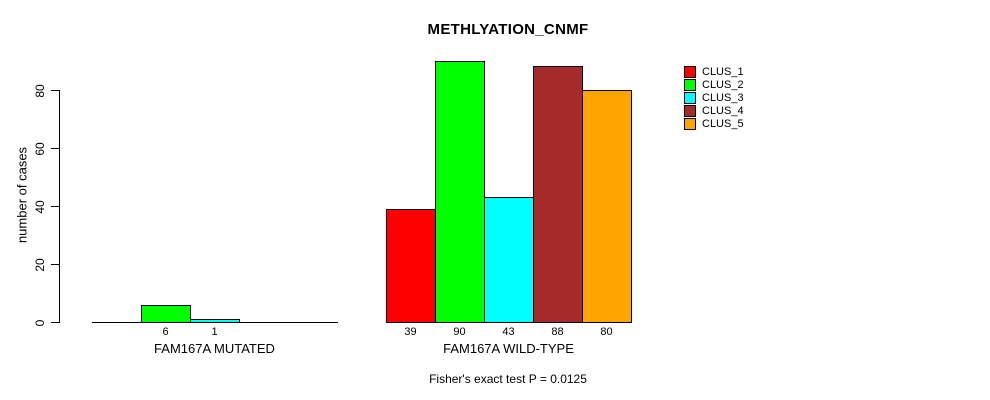 This screenshot has height=400, width=990. What do you see at coordinates (214, 332) in the screenshot?
I see `bar-value-label: 1` at bounding box center [214, 332].